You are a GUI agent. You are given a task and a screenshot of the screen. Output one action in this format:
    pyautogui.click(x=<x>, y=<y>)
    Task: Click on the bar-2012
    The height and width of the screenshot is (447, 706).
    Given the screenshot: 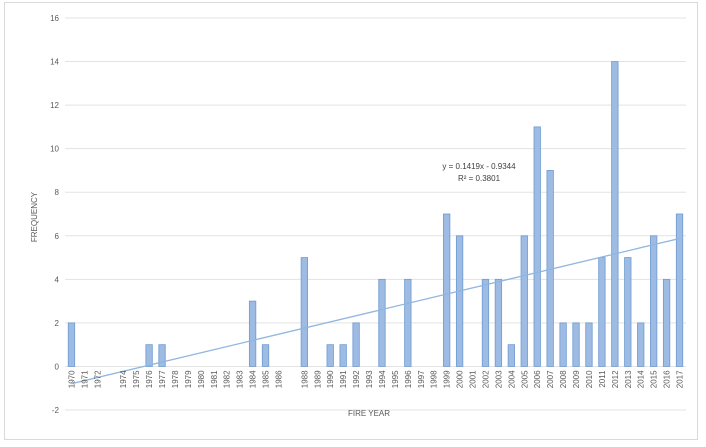 What is the action you would take?
    pyautogui.click(x=615, y=214)
    